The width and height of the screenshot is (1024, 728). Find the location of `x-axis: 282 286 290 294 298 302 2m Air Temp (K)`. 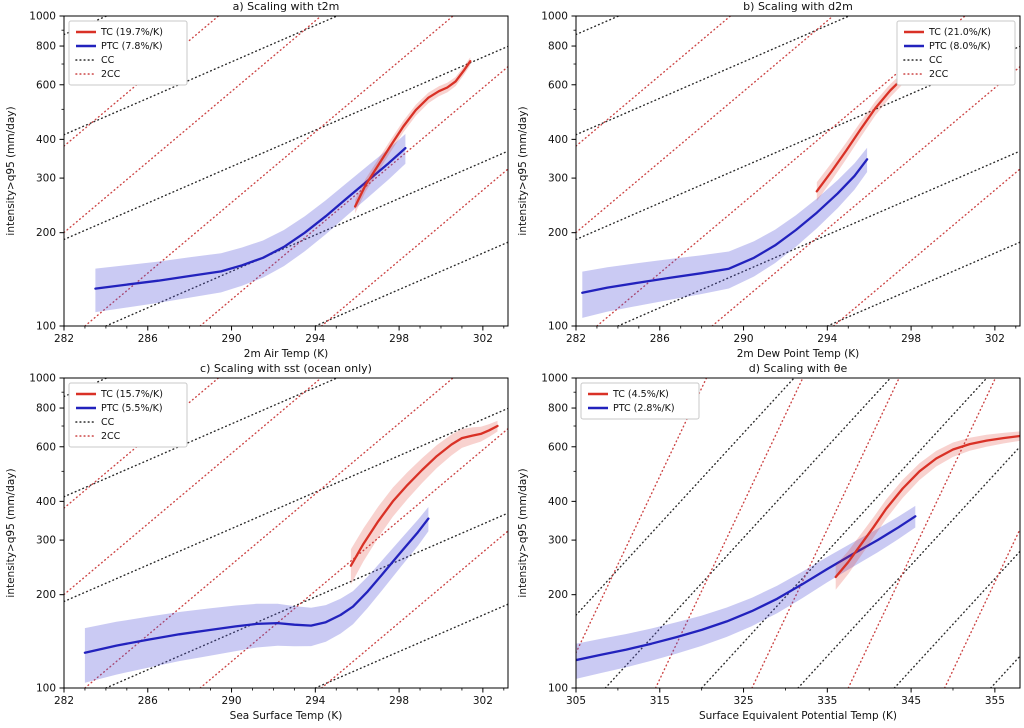

x-axis: 282 286 290 294 298 302 2m Air Temp (K) is located at coordinates (279, 343).